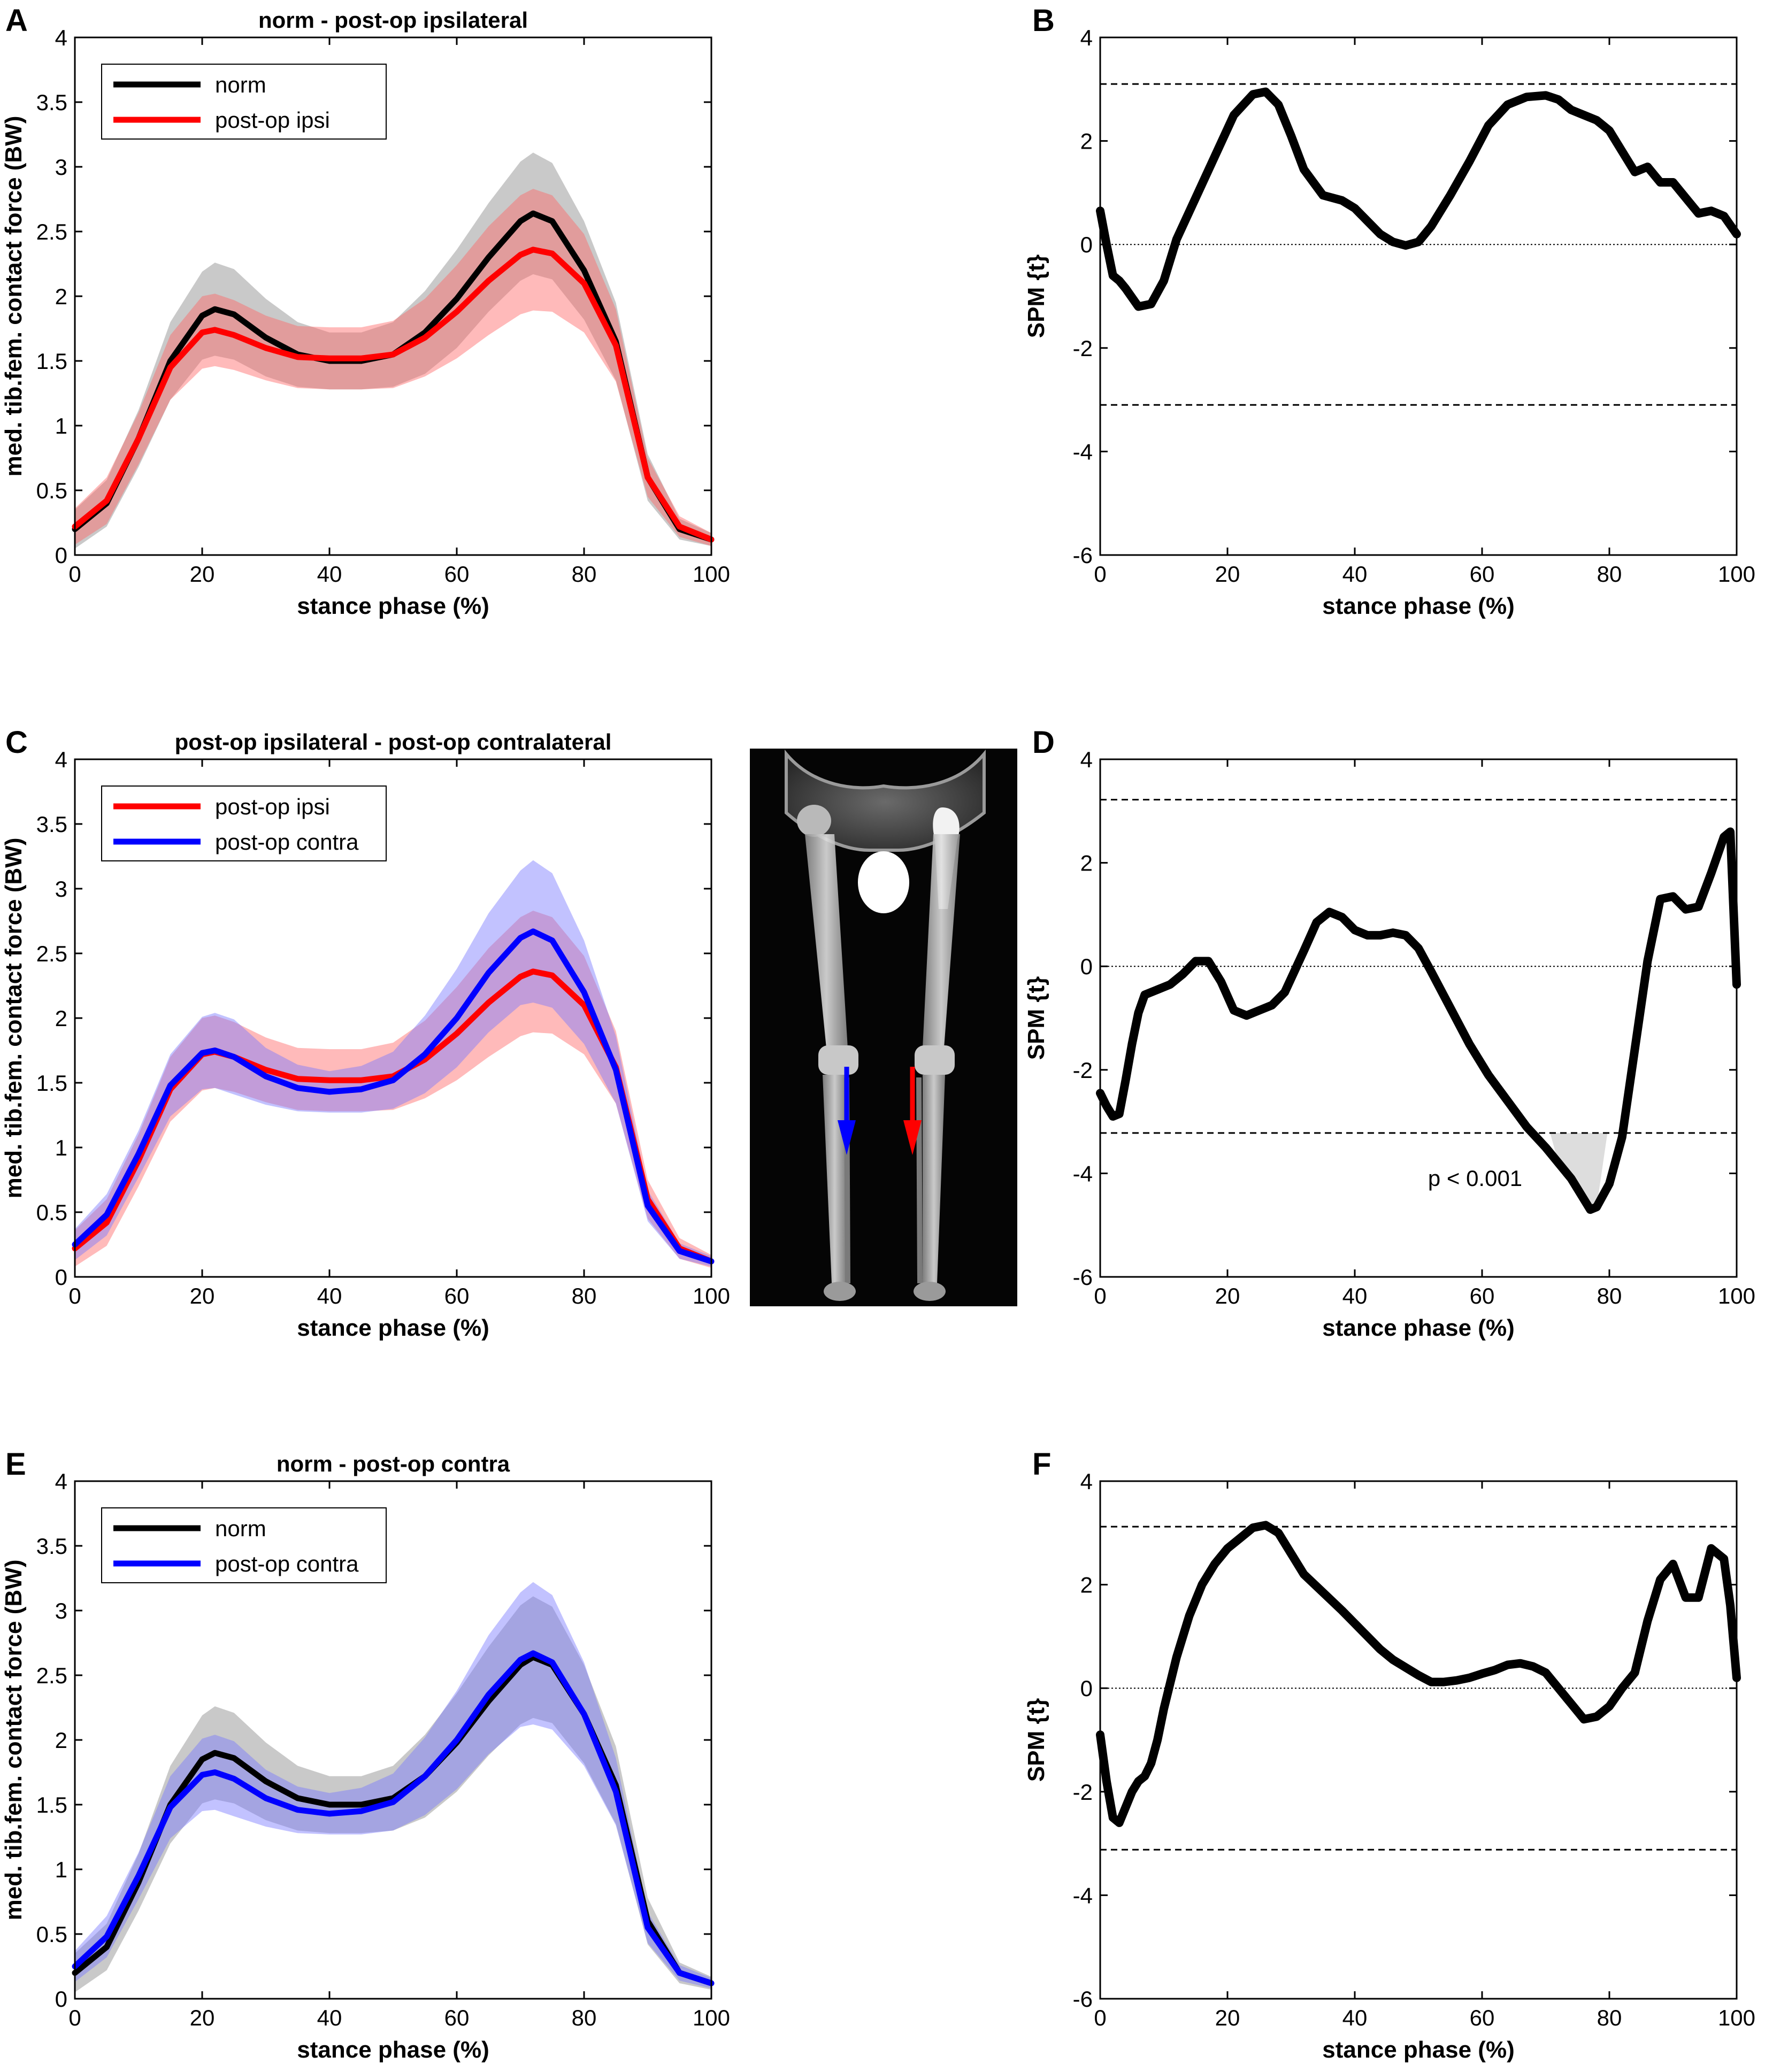 This screenshot has width=1765, height=2072. Describe the element at coordinates (393, 395) in the screenshot. I see `series-line-post-op-ipsi` at that location.